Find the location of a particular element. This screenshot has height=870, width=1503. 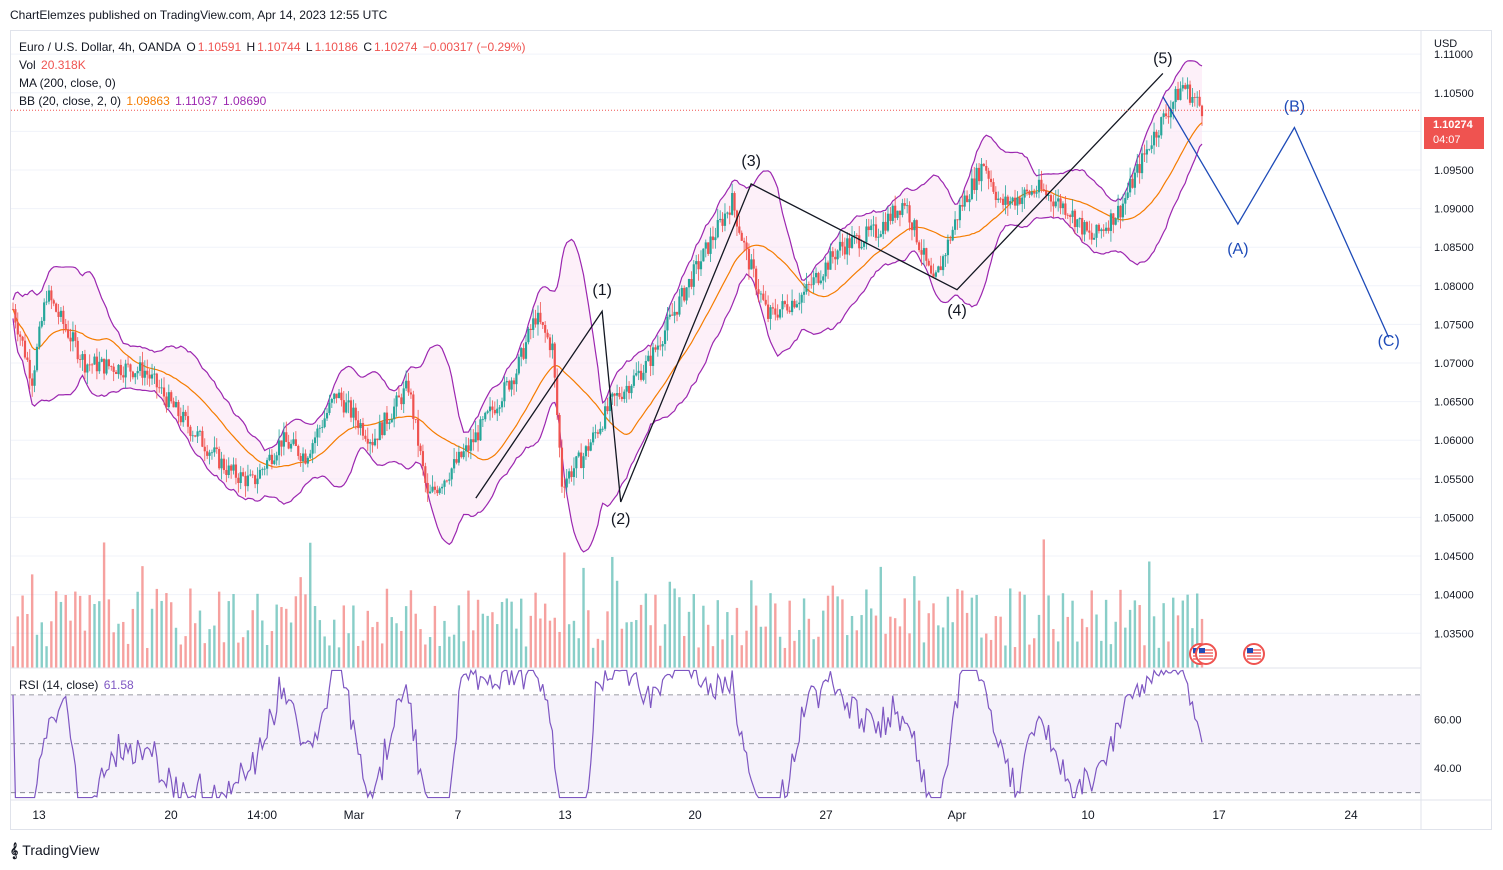

rsi-legend: RSI (14, close) 61.58 is located at coordinates (77, 685).